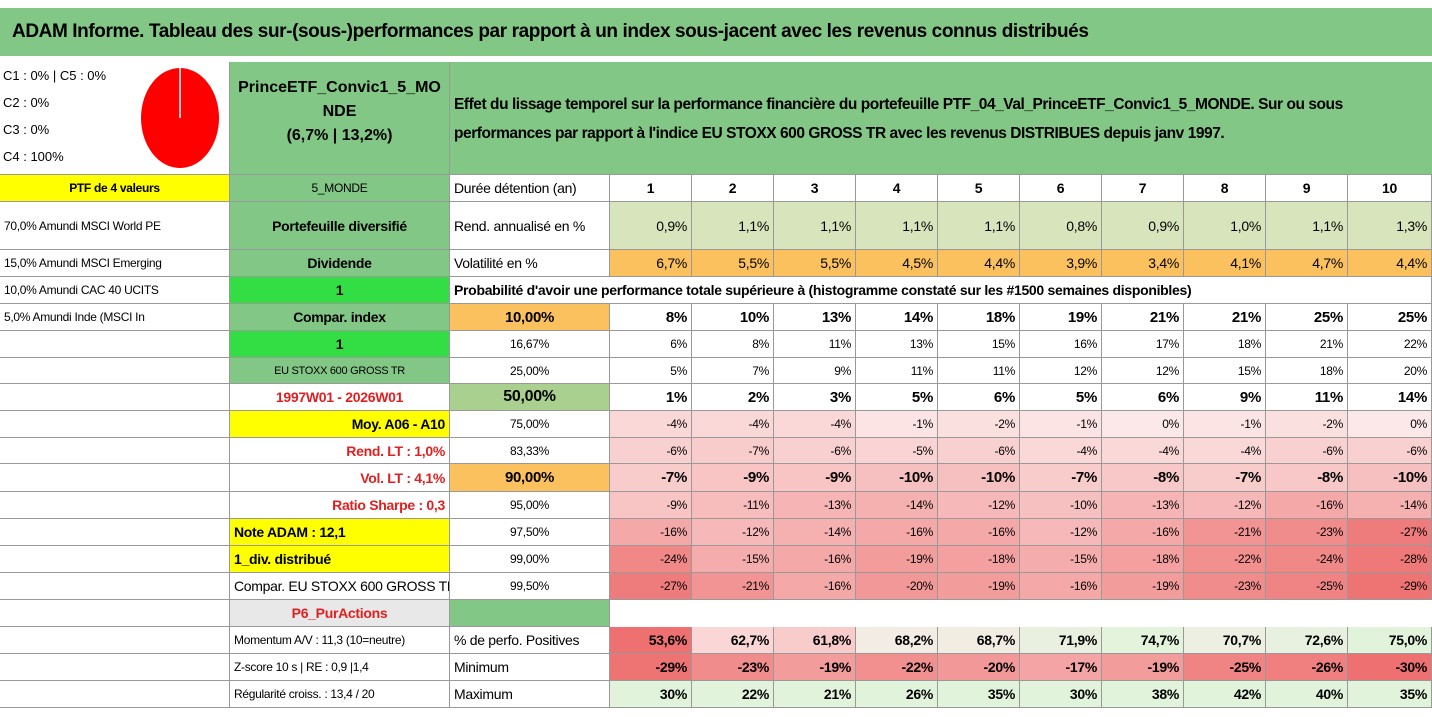 Image resolution: width=1432 pixels, height=717 pixels. I want to click on parameter: Ratio Sharpe : 0,3, so click(340, 505).